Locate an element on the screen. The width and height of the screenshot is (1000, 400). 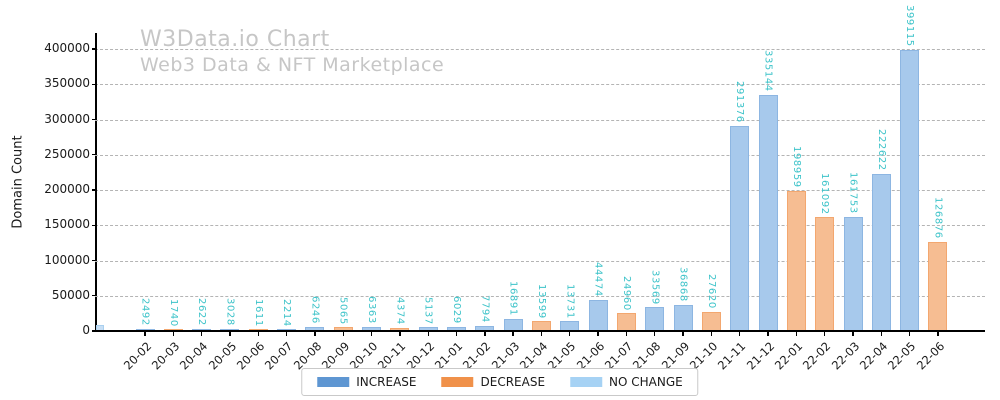
legend-item-decrease: DECREASE is located at coordinates (493, 382).